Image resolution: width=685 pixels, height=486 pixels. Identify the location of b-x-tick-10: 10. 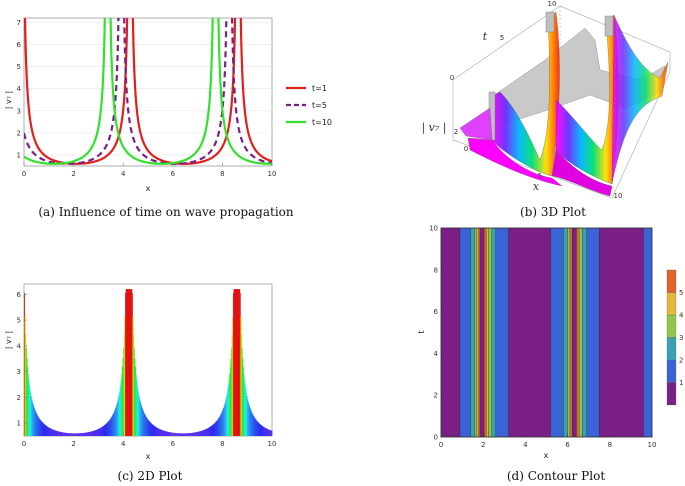
(618, 196).